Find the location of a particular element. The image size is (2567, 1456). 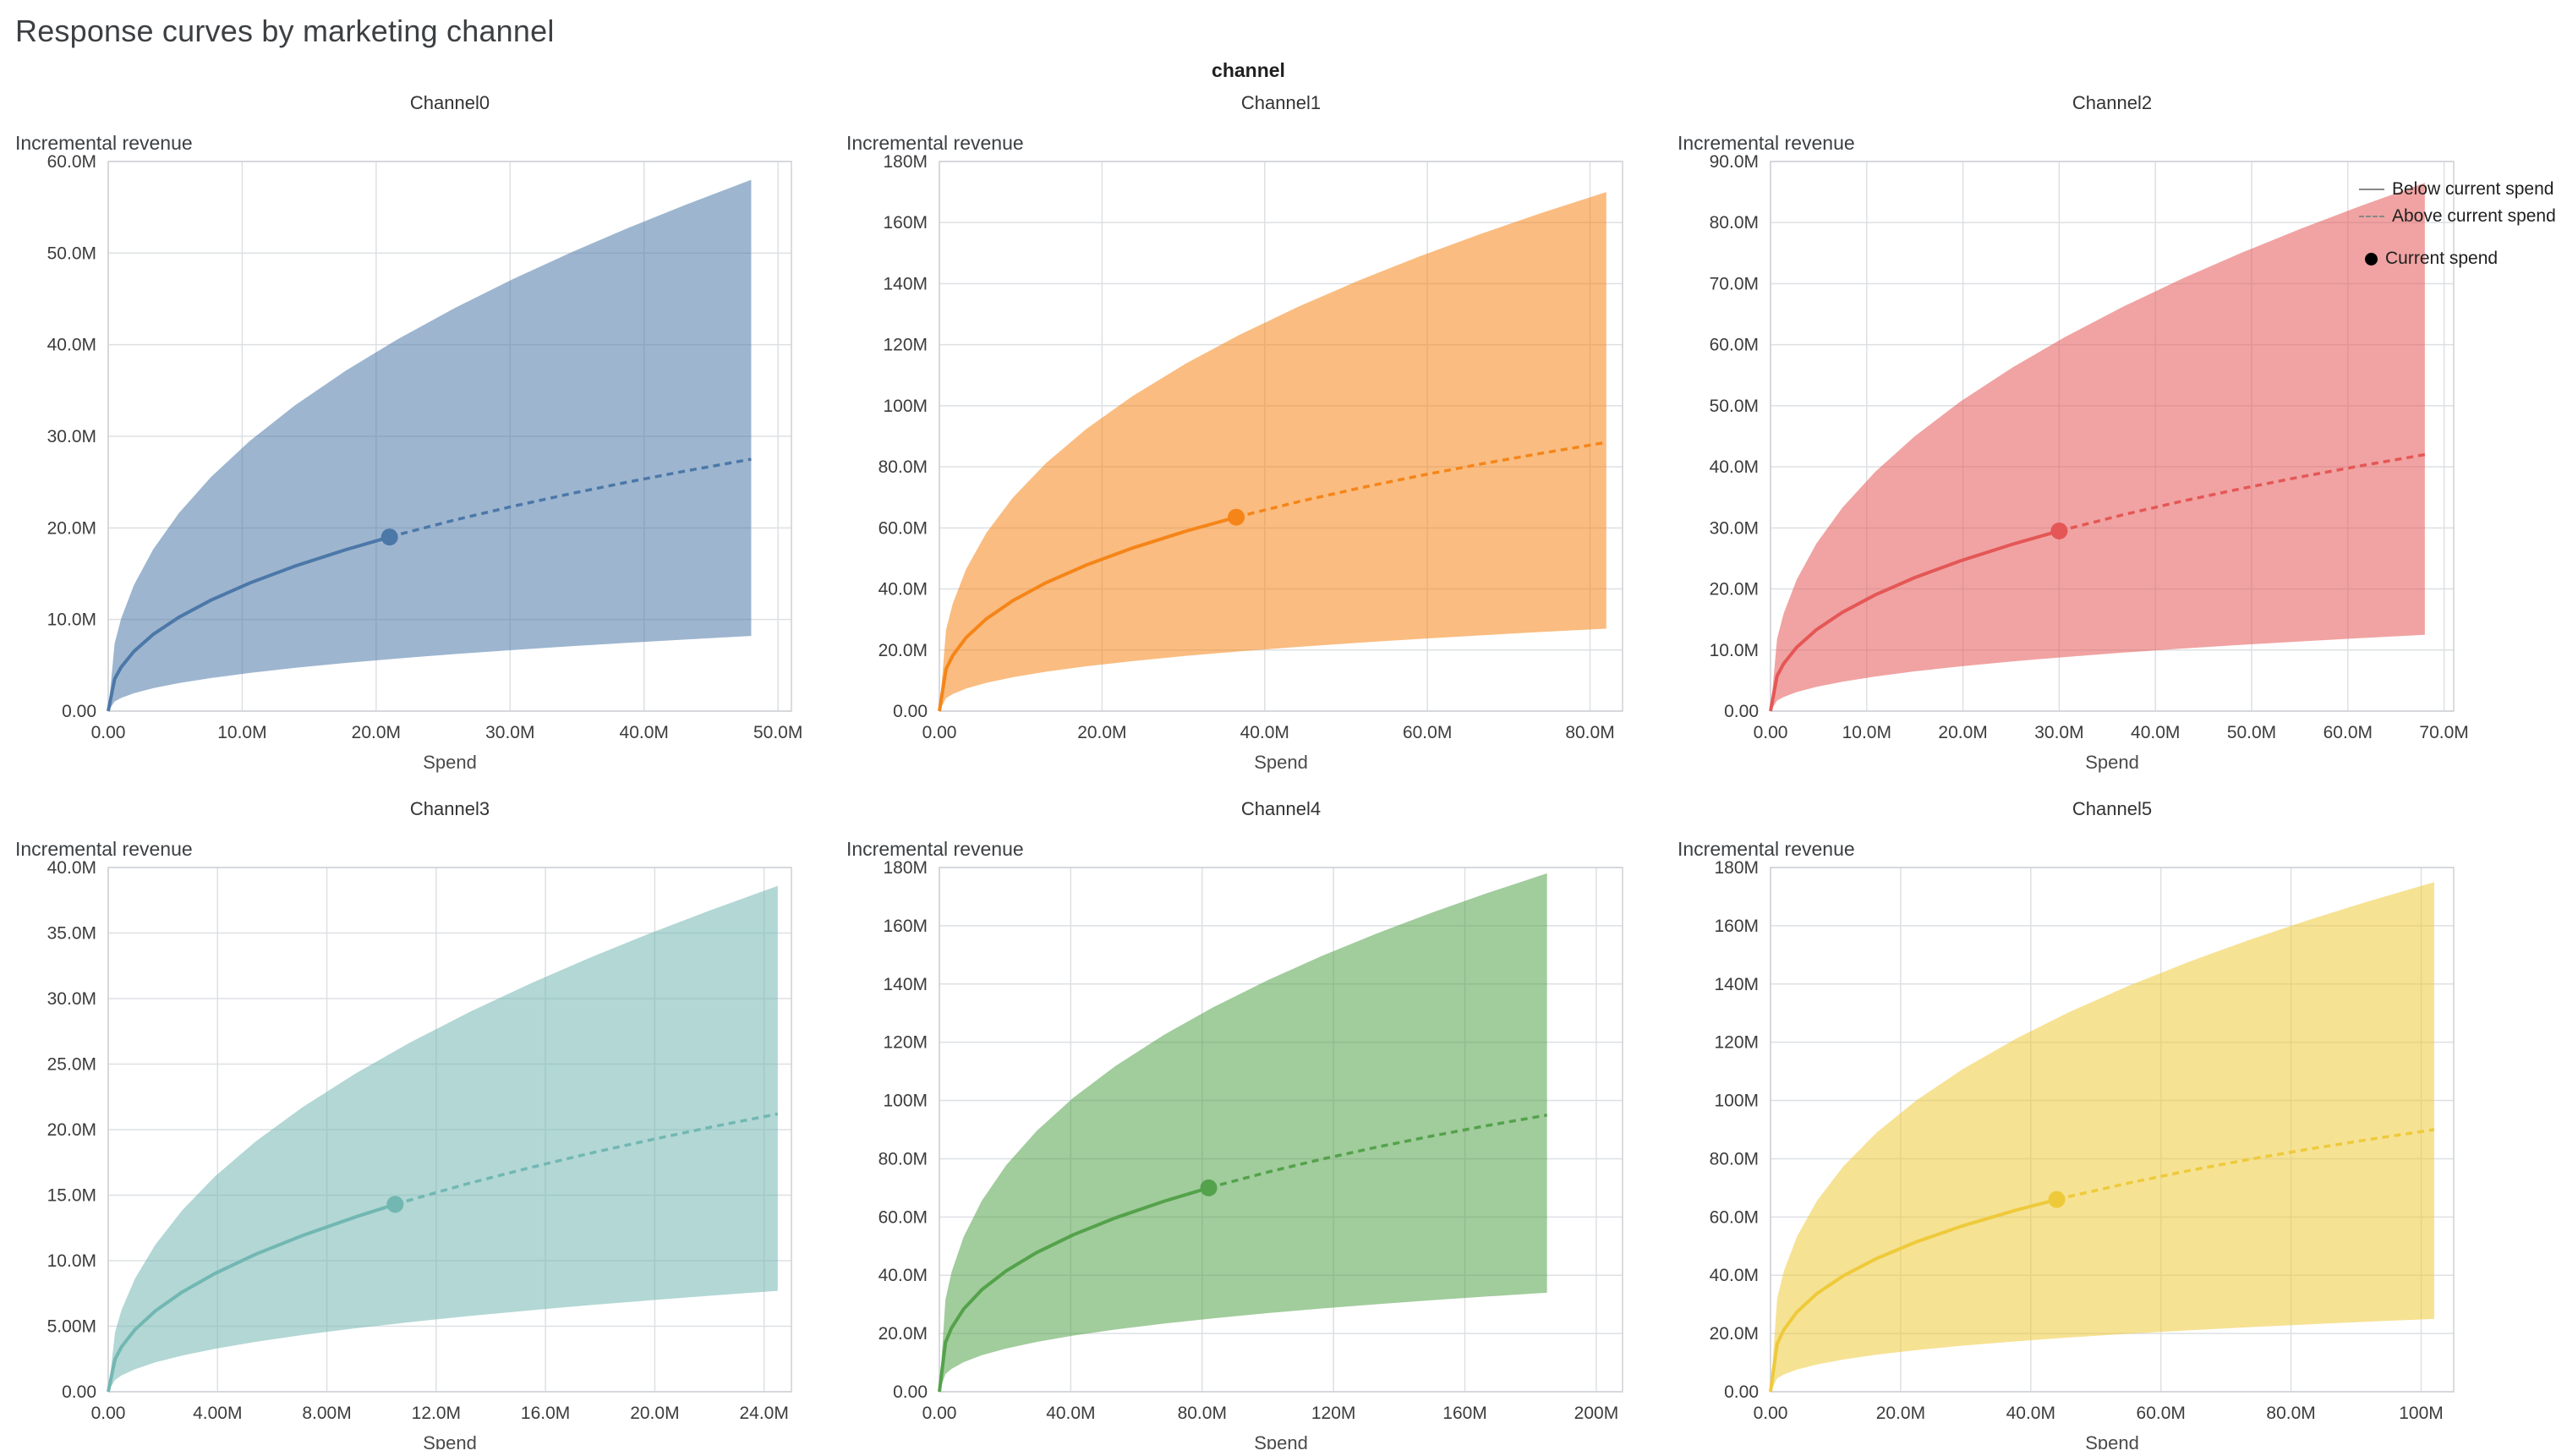

page-title: Response curves by marketing channel is located at coordinates (285, 31).